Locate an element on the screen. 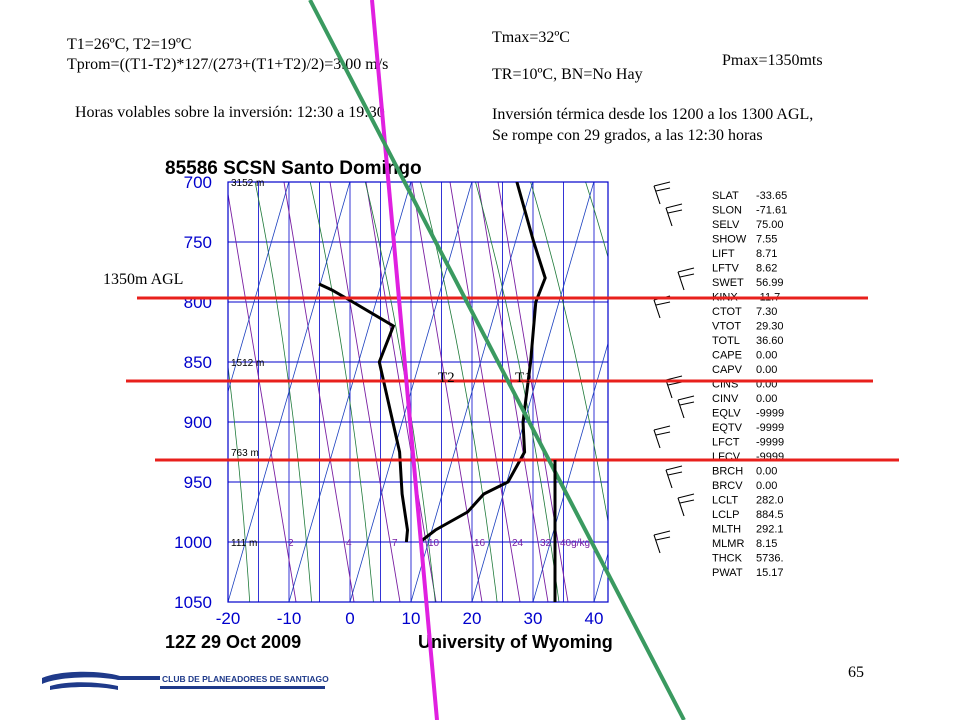 The width and height of the screenshot is (960, 720). index-value: 7.55 is located at coordinates (766, 240).